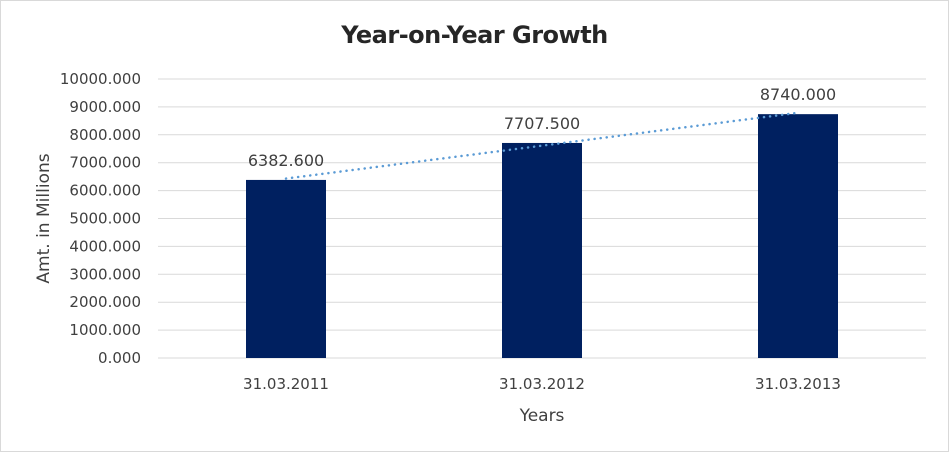 This screenshot has height=452, width=949. Describe the element at coordinates (119, 358) in the screenshot. I see `y-tick-label: 0.000` at that location.